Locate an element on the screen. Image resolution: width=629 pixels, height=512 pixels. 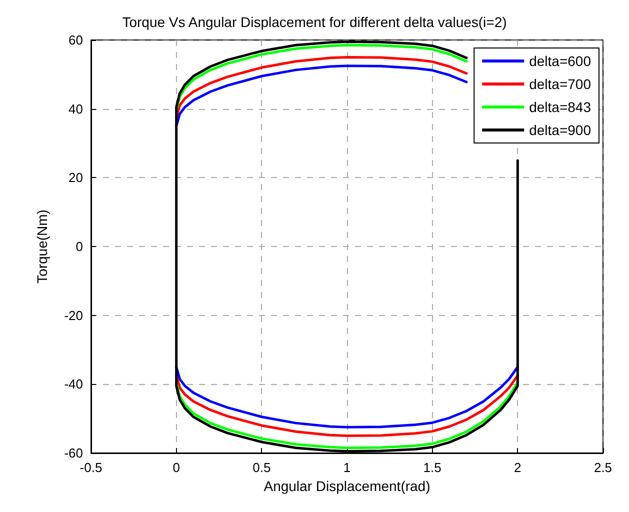
legend-label: delta=700 is located at coordinates (560, 84).